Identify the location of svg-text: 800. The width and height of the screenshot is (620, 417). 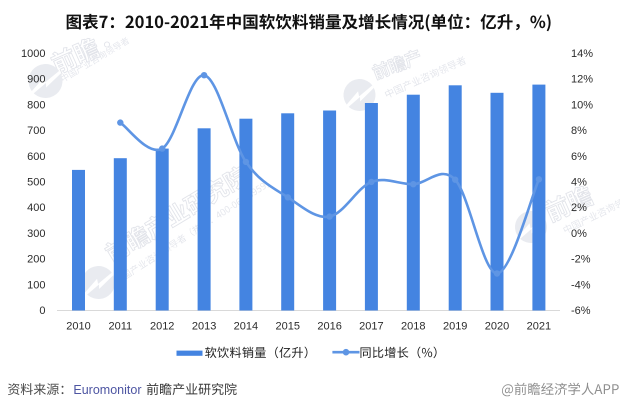
(36, 105).